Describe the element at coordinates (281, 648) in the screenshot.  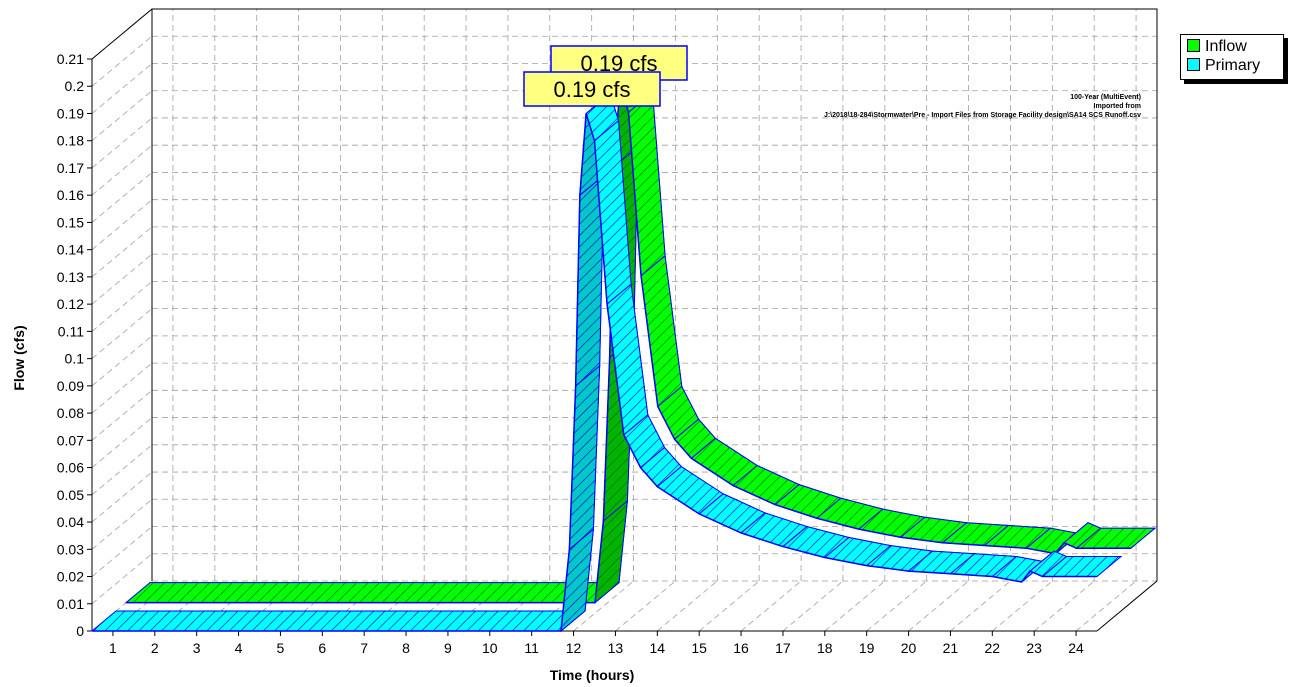
I see `x-tick-label: 5` at that location.